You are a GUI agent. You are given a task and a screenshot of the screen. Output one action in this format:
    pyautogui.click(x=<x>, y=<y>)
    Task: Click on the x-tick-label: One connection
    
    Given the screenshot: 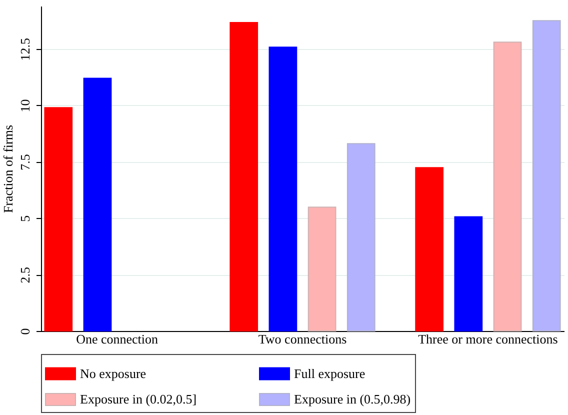 What is the action you would take?
    pyautogui.click(x=117, y=339)
    